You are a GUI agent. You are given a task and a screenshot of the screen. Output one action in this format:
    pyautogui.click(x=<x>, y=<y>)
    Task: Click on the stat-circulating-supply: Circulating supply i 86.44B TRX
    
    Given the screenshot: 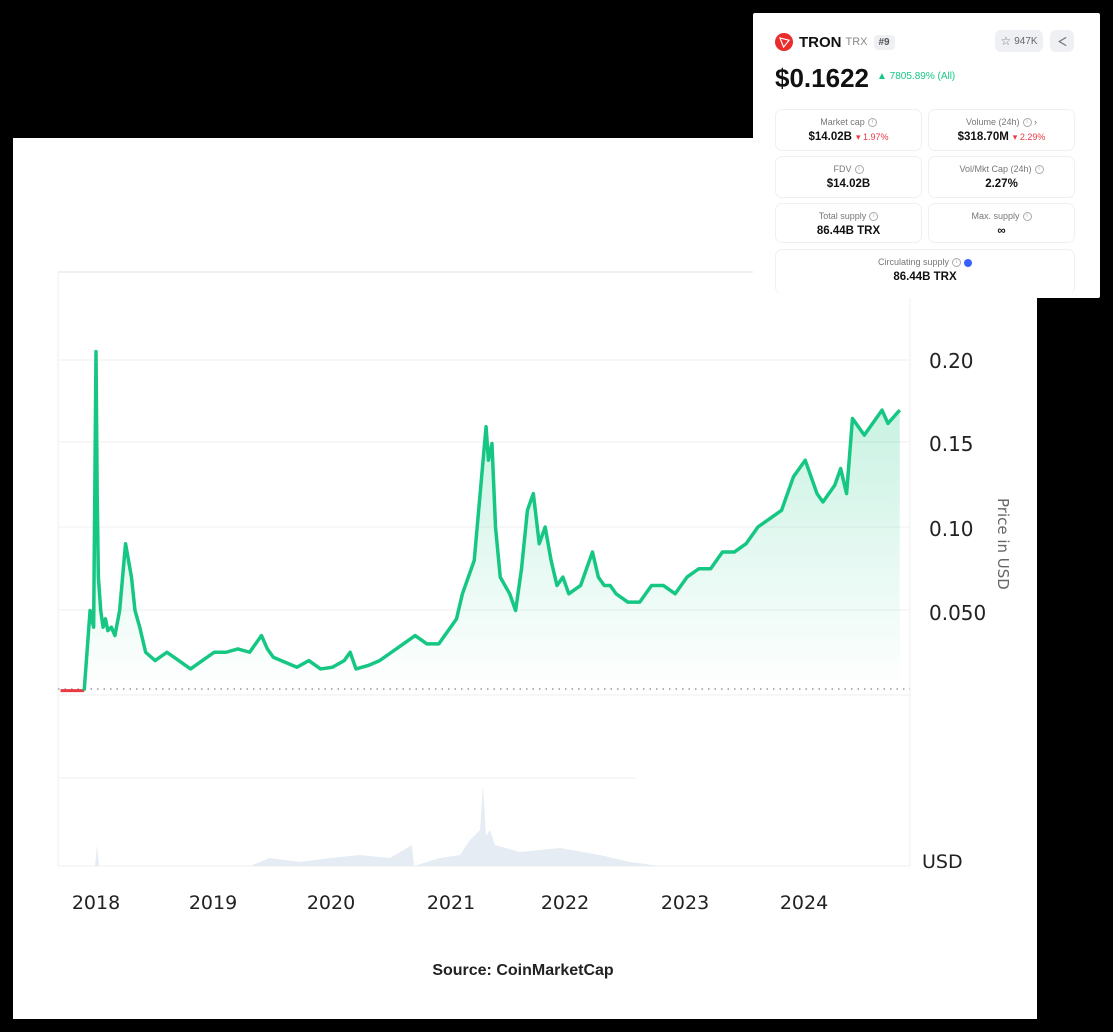 What is the action you would take?
    pyautogui.click(x=925, y=271)
    